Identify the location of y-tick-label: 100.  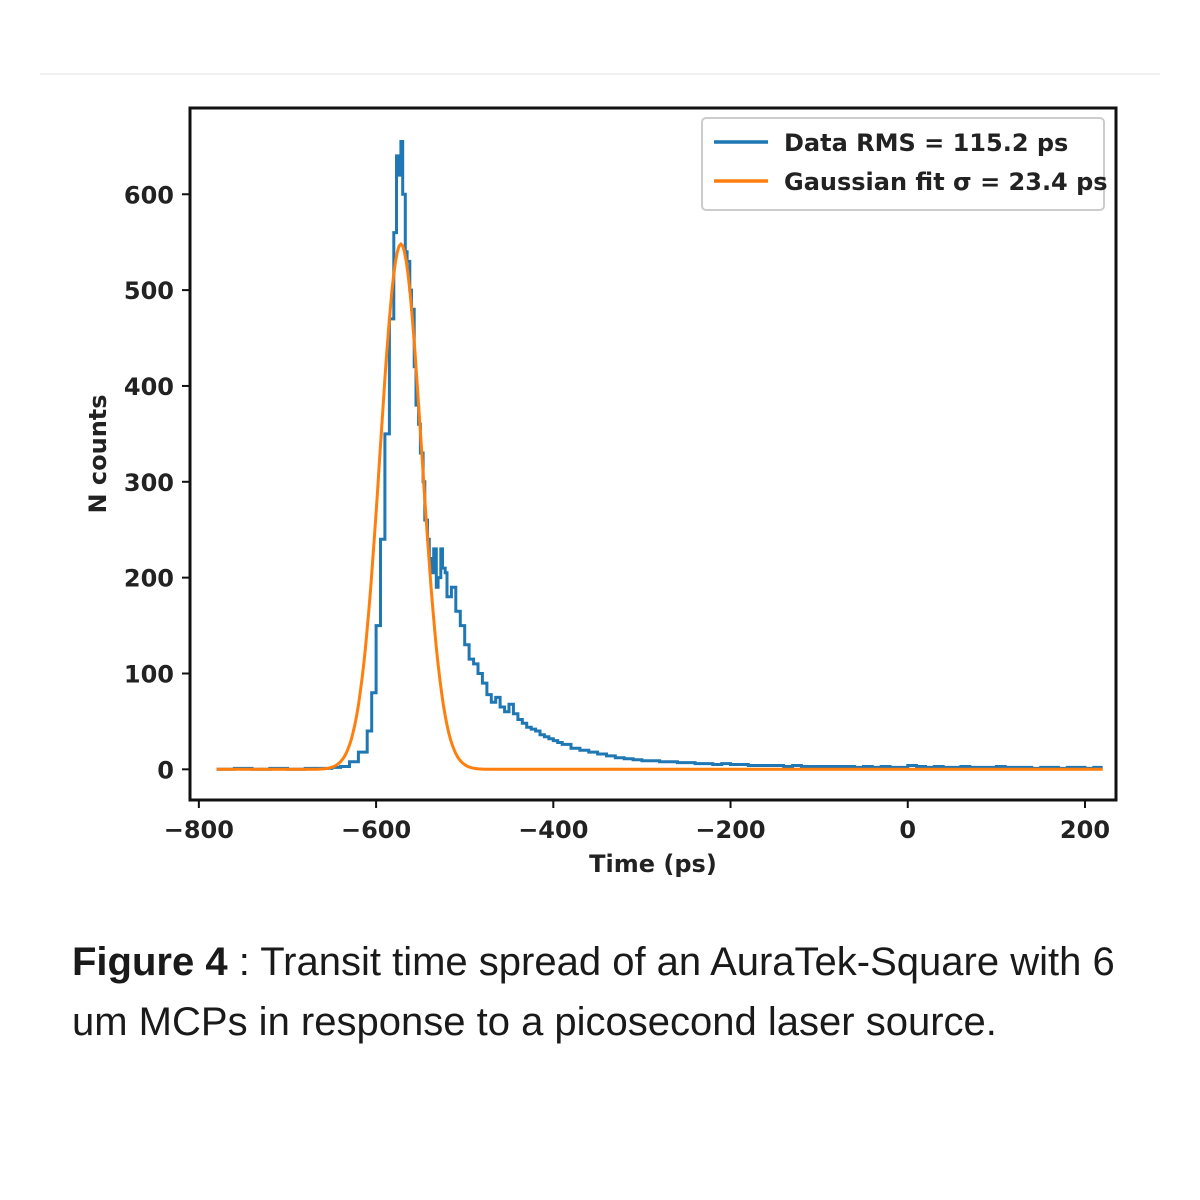
(149, 674).